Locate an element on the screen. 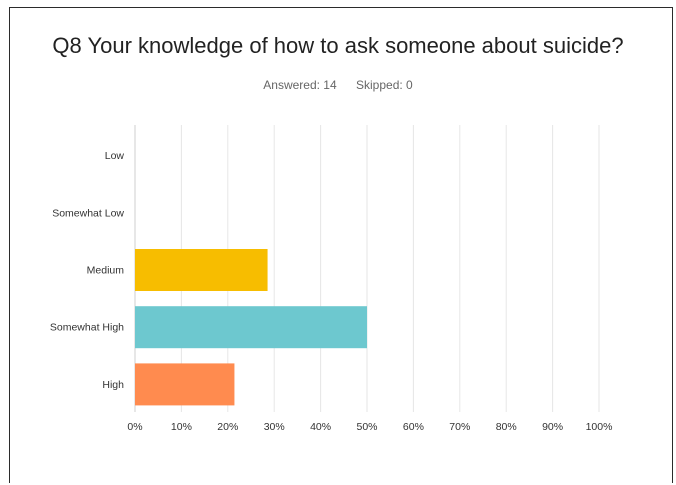  category-label: High is located at coordinates (113, 385).